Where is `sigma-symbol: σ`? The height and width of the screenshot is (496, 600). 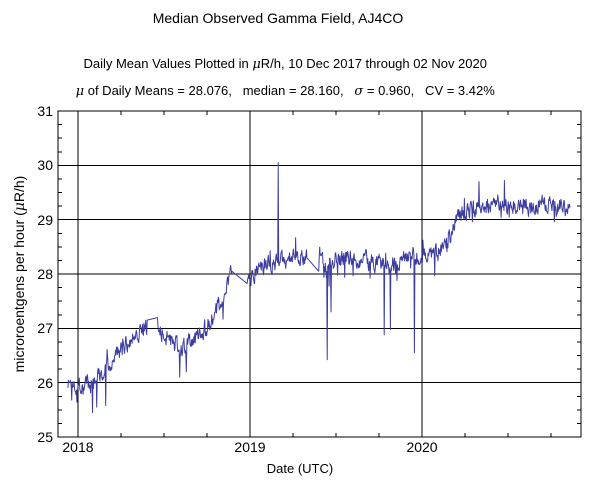
sigma-symbol: σ is located at coordinates (359, 91).